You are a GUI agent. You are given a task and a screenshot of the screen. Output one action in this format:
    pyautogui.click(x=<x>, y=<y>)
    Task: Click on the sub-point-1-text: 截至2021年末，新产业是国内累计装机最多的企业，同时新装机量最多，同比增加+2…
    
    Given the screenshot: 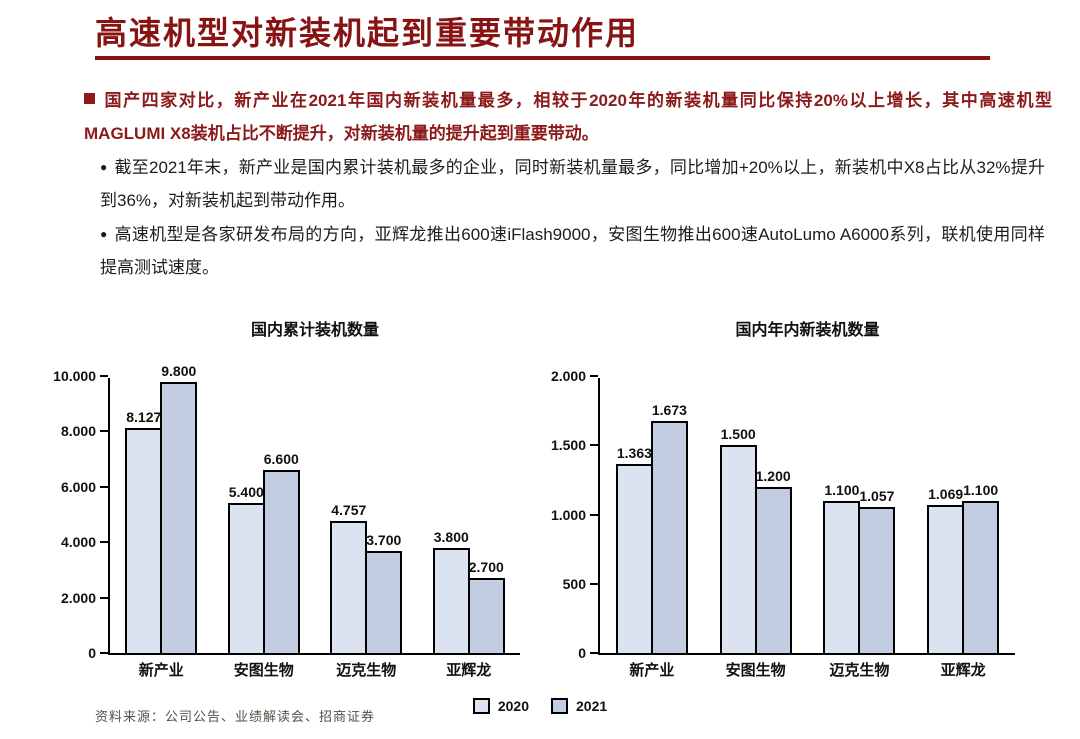 What is the action you would take?
    pyautogui.click(x=573, y=184)
    